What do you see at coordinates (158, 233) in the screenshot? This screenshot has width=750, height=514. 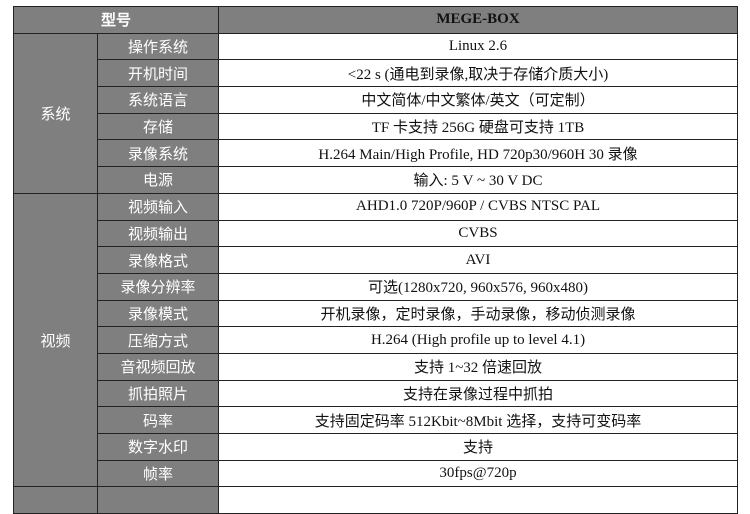 I see `spec-name: 视频输出` at bounding box center [158, 233].